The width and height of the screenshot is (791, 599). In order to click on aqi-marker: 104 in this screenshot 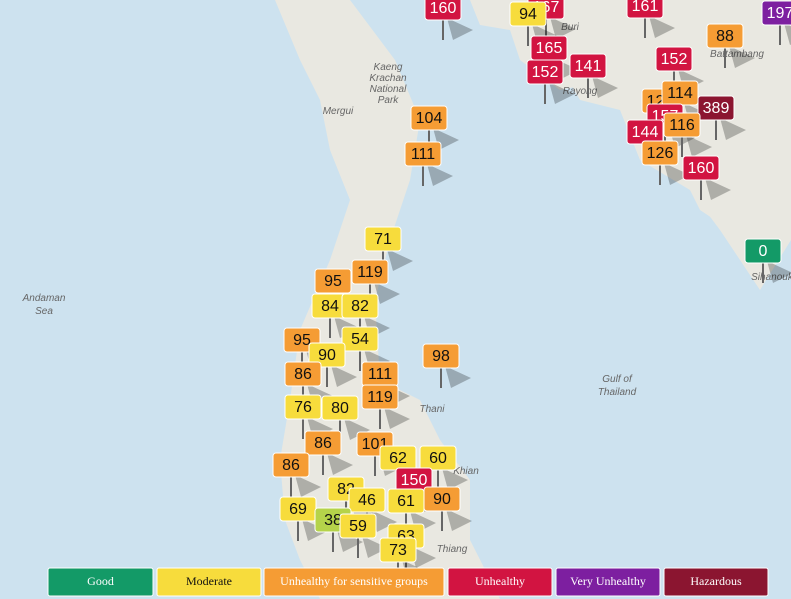, I will do `click(434, 127)`.